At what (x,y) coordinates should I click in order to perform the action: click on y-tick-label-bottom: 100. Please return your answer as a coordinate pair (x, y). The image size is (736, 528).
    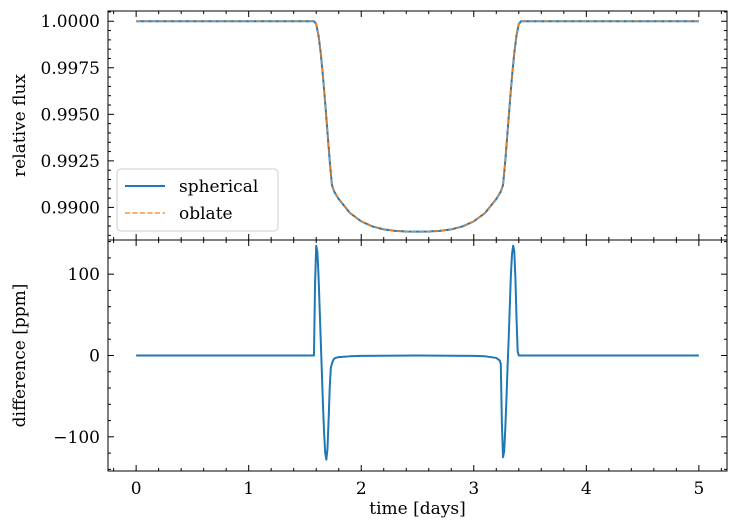
    Looking at the image, I should click on (84, 275).